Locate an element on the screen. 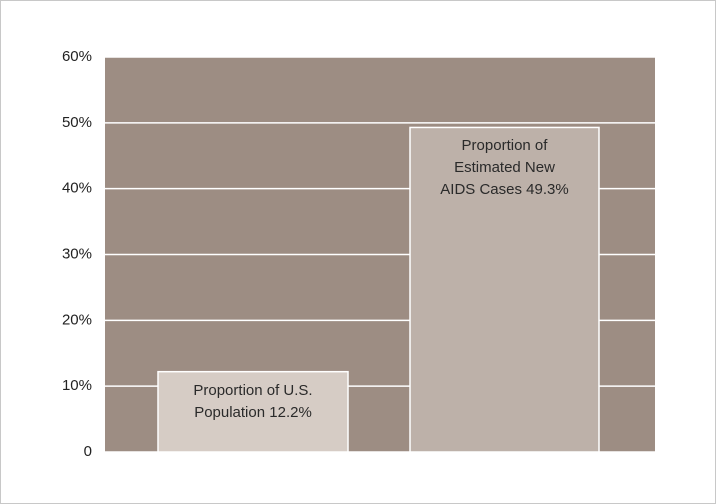 The width and height of the screenshot is (716, 504). y-tick-label: 20% is located at coordinates (77, 319).